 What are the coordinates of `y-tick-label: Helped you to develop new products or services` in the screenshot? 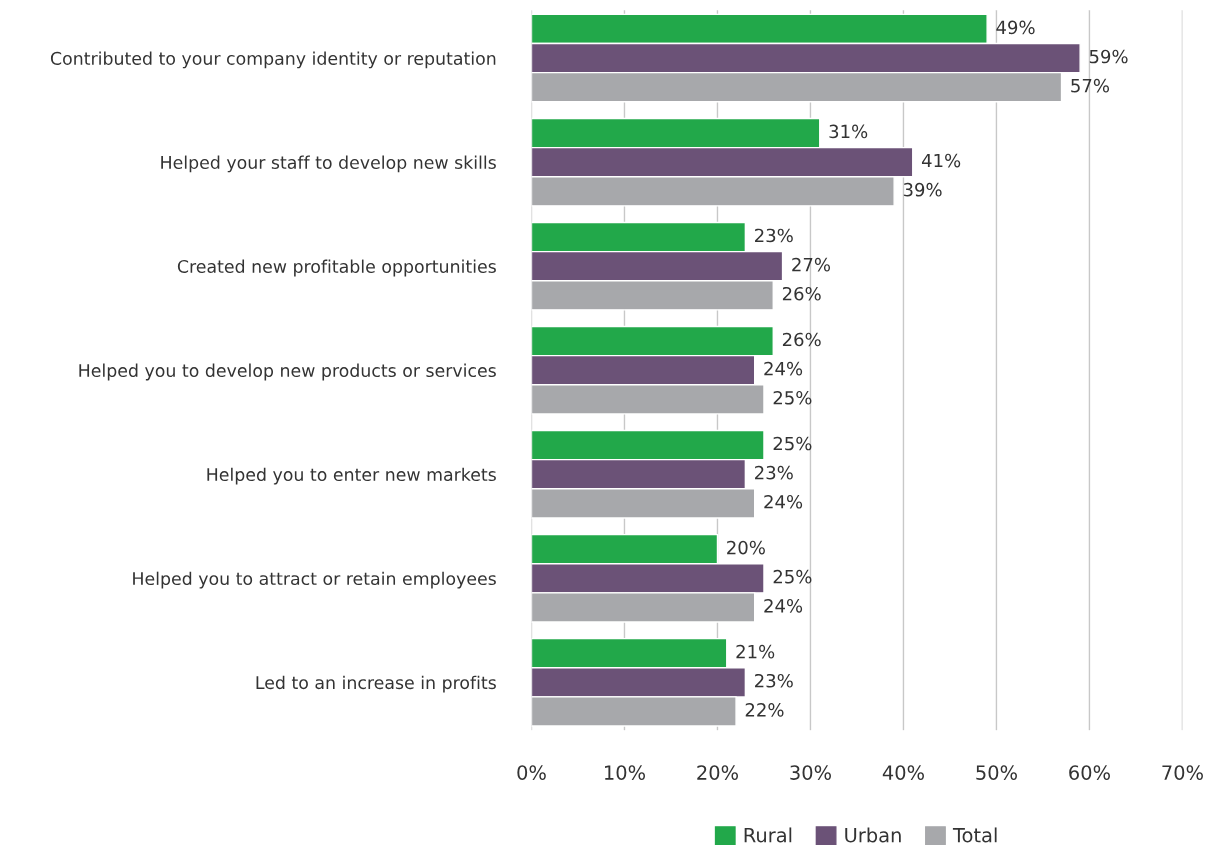 It's located at (287, 372).